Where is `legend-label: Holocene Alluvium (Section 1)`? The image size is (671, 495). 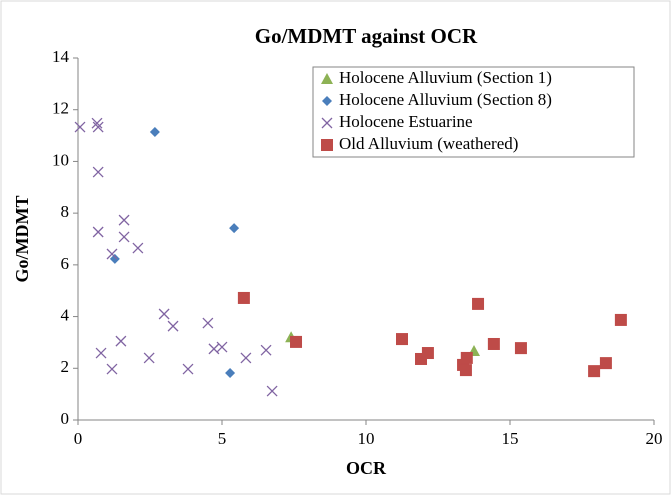
legend-label: Holocene Alluvium (Section 1) is located at coordinates (445, 77).